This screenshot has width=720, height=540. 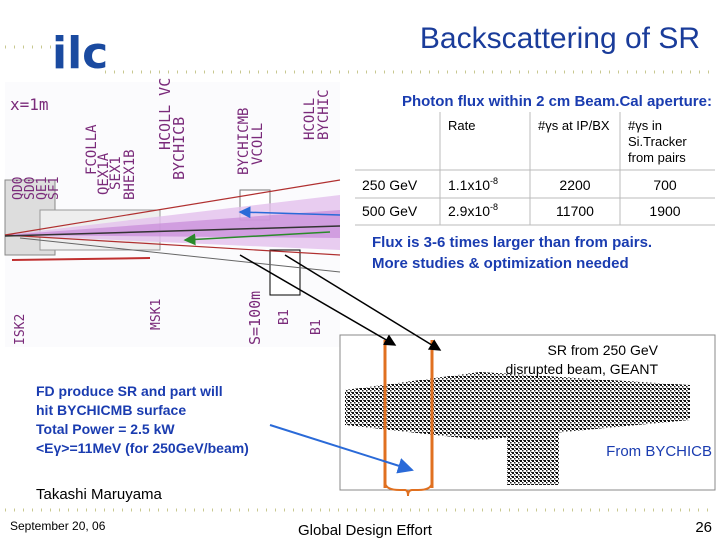 I want to click on beamline-label: S=100m, so click(x=255, y=318).